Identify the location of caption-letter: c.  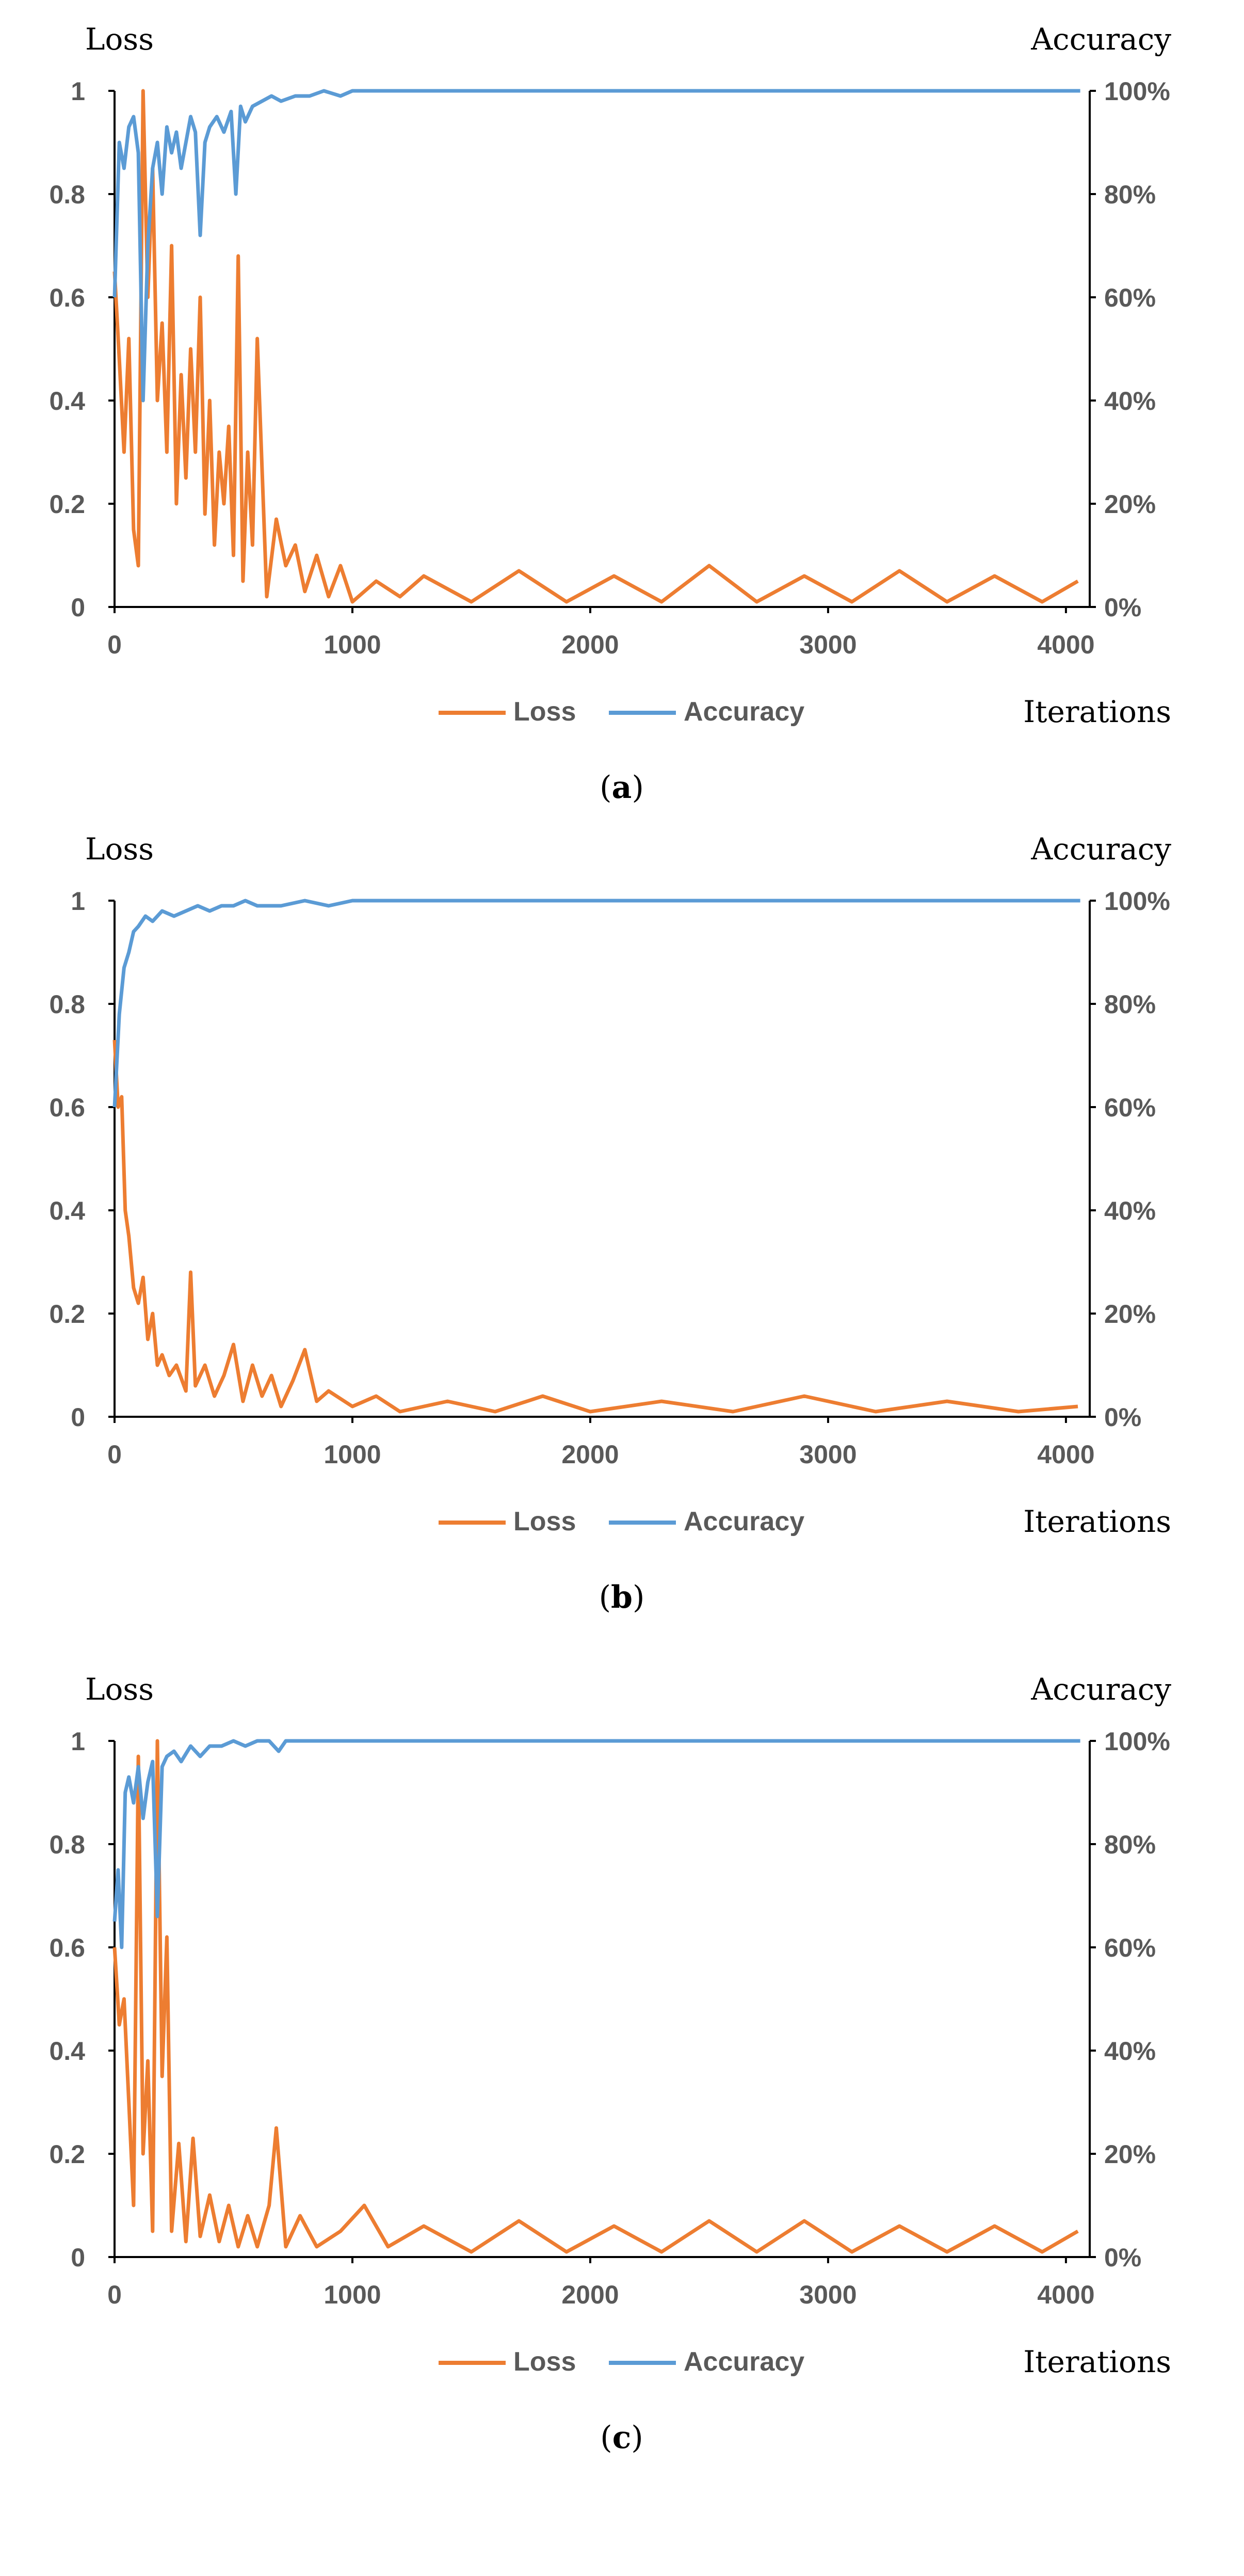
(622, 2438).